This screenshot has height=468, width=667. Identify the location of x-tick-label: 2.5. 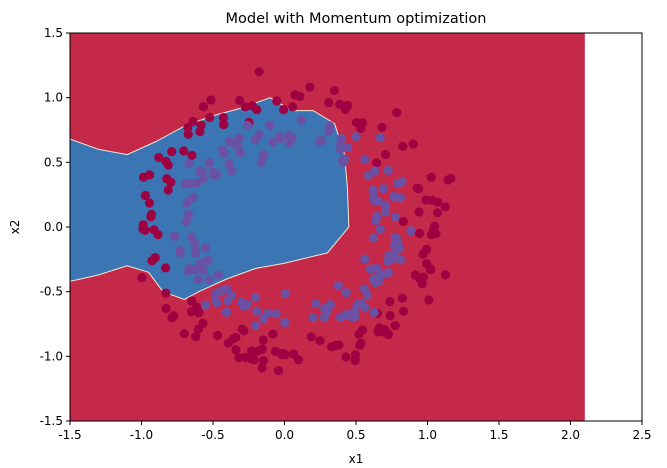
(641, 435).